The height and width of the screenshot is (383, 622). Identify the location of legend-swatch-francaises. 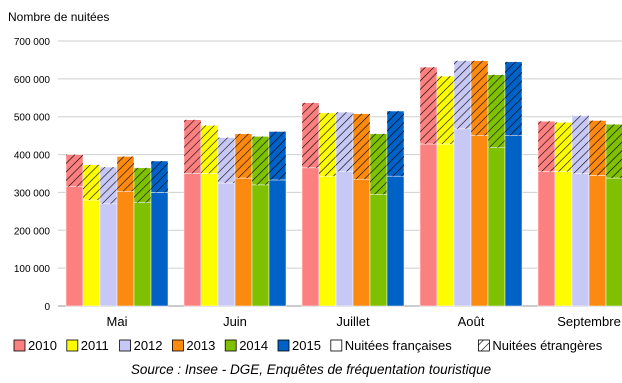
(336, 345).